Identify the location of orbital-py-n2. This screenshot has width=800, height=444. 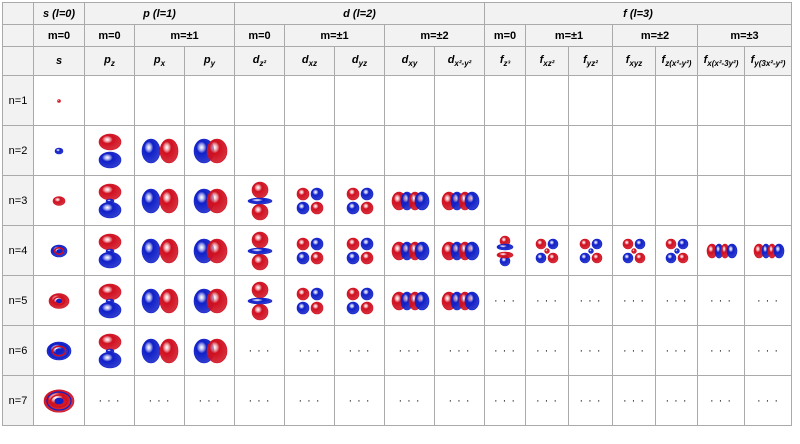
(209, 150).